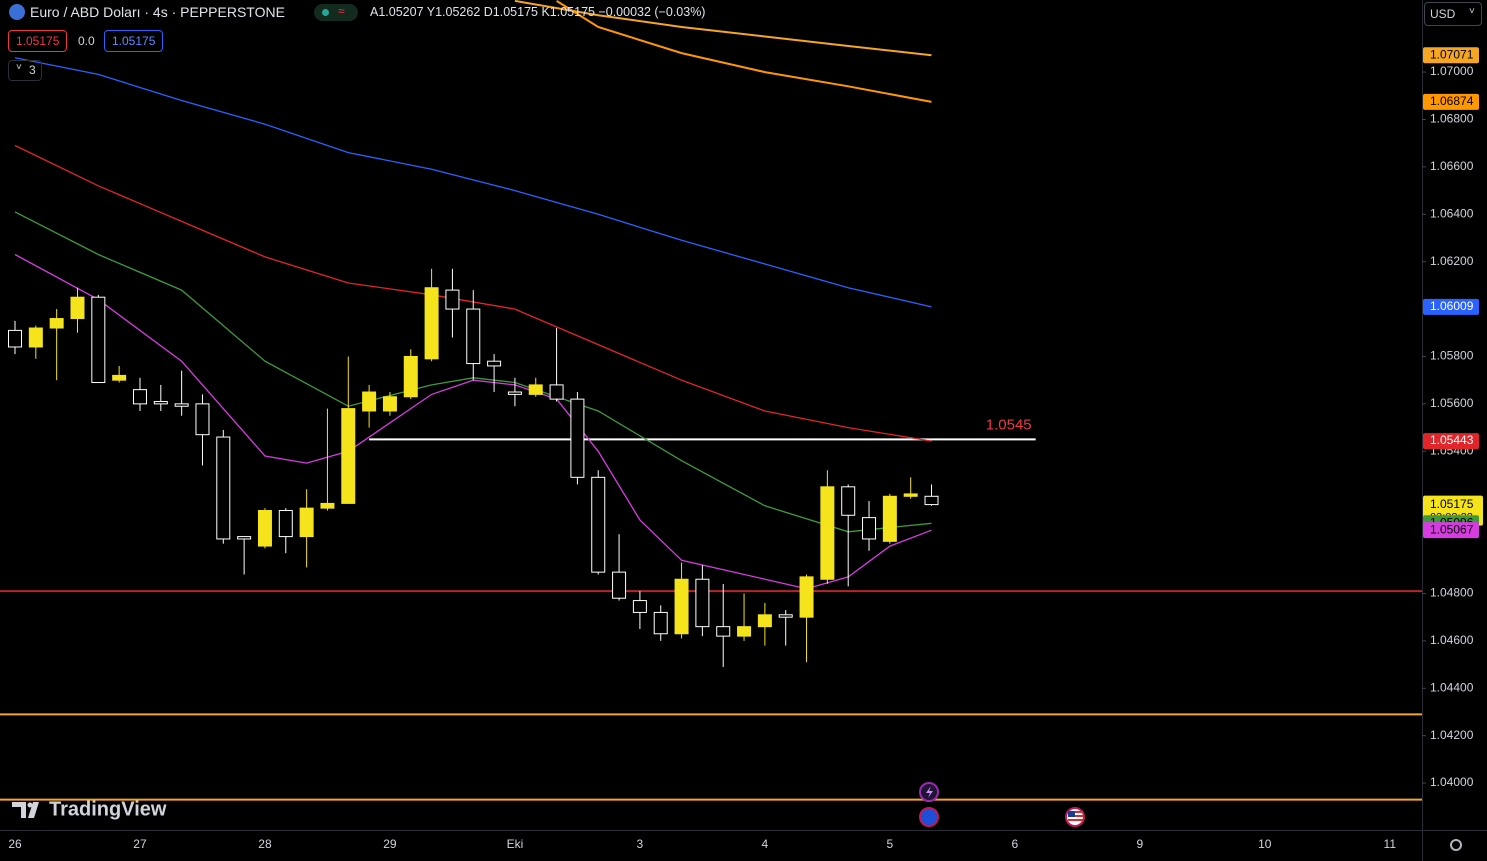 The height and width of the screenshot is (861, 1487). What do you see at coordinates (1265, 844) in the screenshot?
I see `x-tick-label: 10` at bounding box center [1265, 844].